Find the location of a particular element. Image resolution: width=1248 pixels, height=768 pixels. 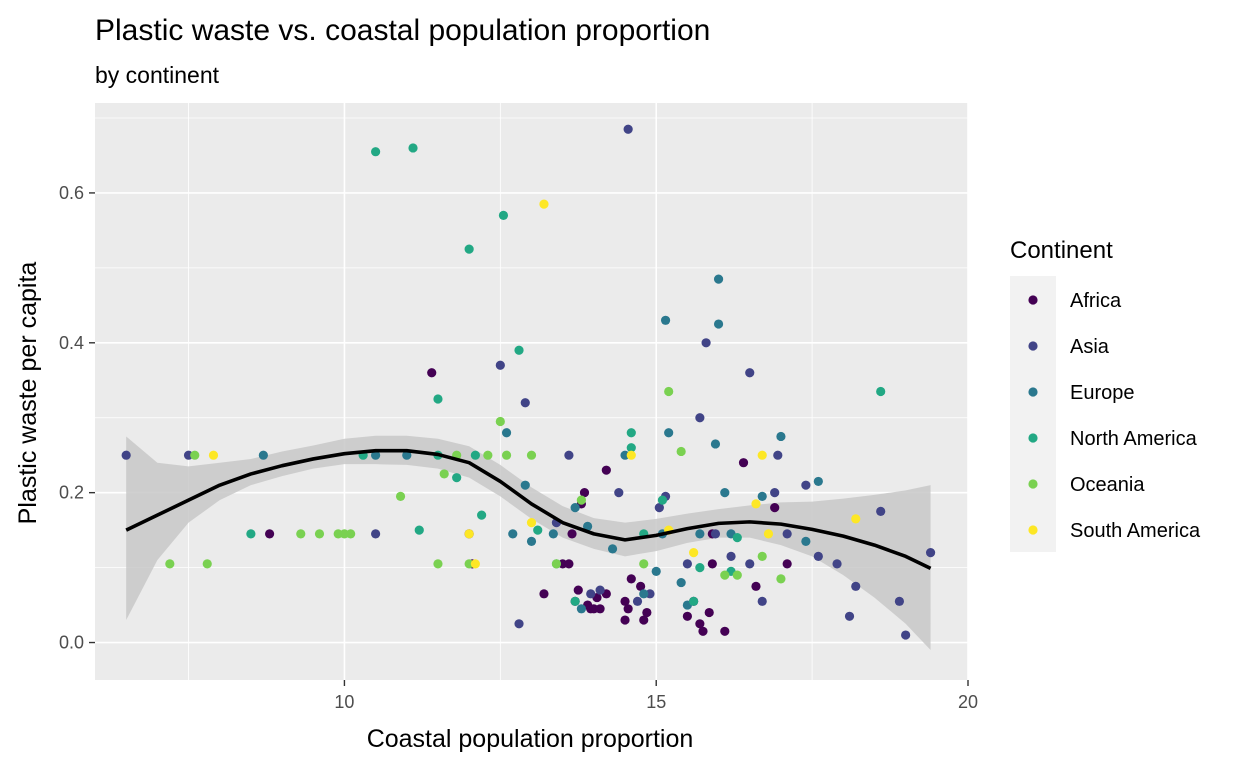

y-tick-label: 0.2 is located at coordinates (71, 493).